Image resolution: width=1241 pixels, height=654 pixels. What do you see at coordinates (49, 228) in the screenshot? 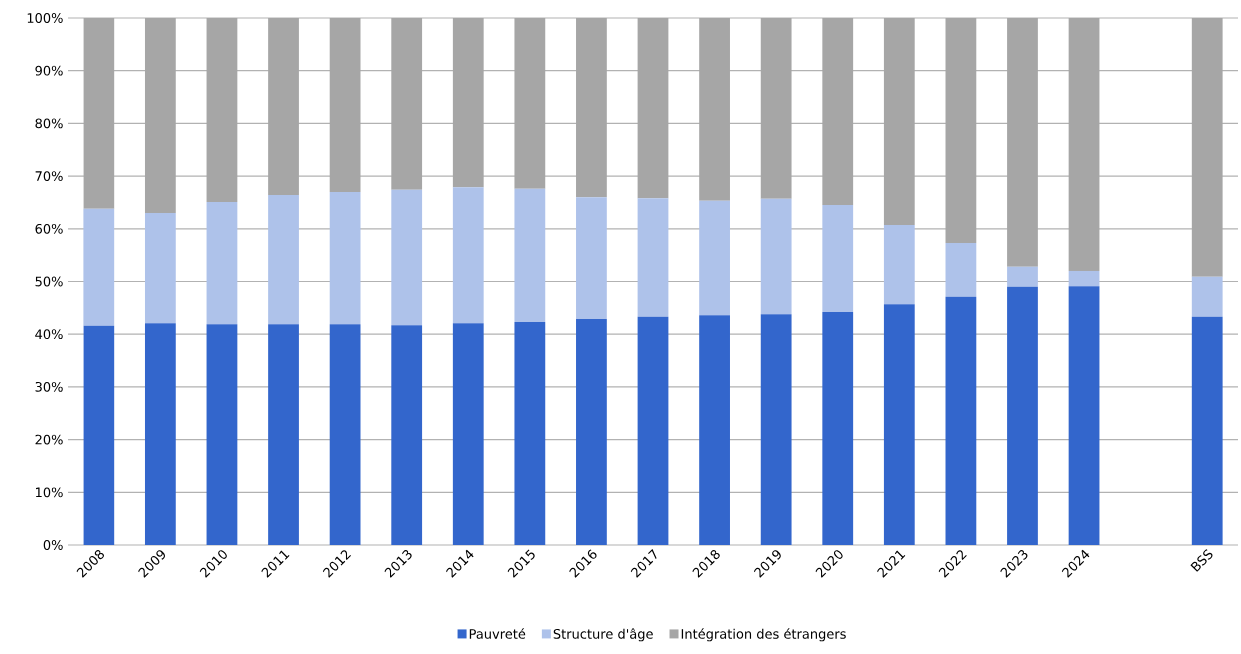
I see `y-tick-label: 60%` at bounding box center [49, 228].